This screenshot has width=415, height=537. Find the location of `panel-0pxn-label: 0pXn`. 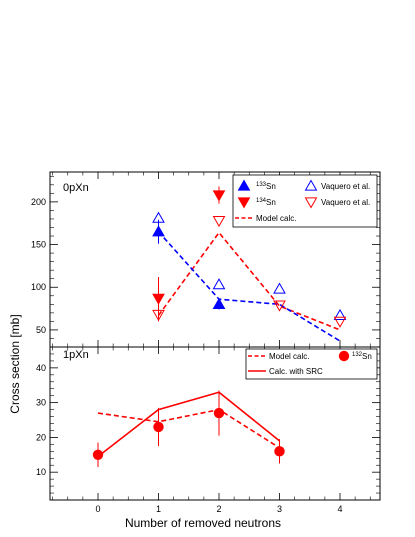

panel-0pxn-label: 0pXn is located at coordinates (76, 188).